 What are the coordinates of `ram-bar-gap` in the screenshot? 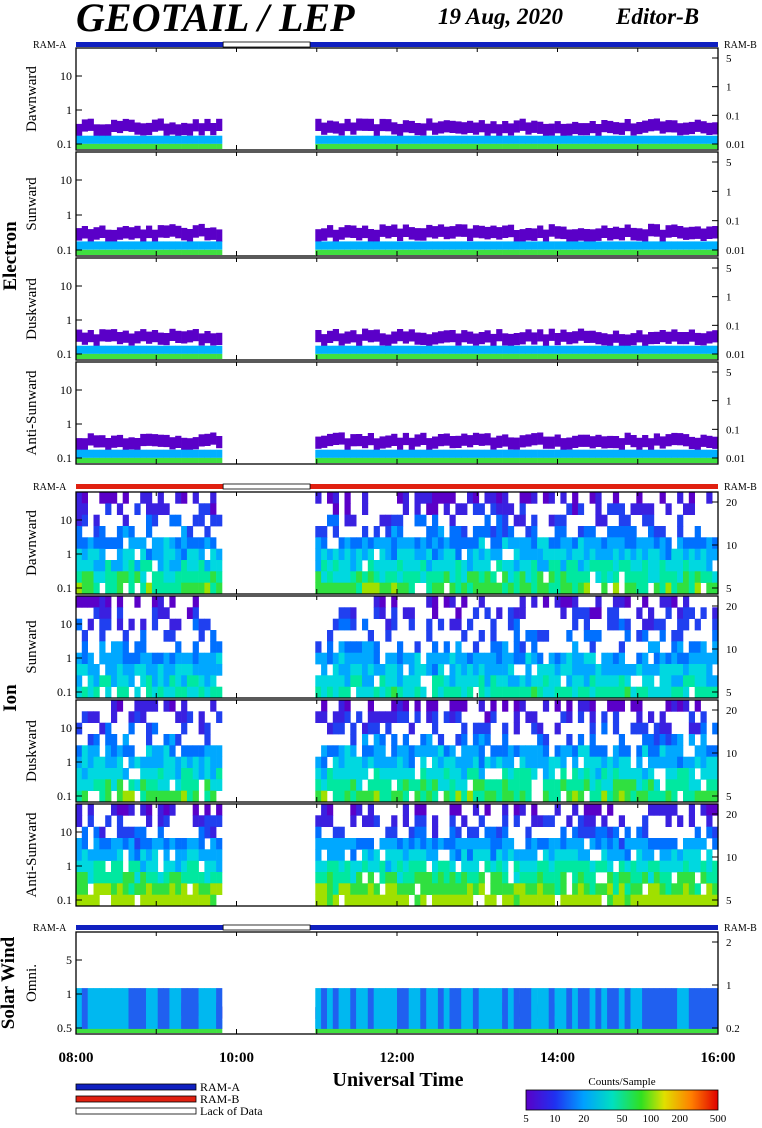 It's located at (266, 927).